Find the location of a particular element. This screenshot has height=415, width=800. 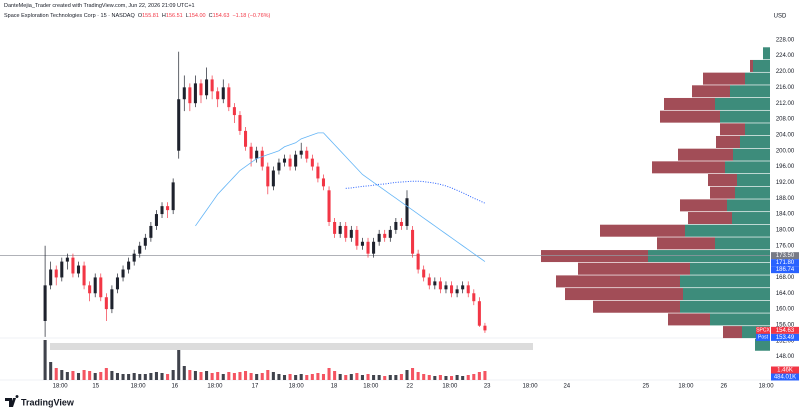

legend-value: 155.81 is located at coordinates (150, 16).